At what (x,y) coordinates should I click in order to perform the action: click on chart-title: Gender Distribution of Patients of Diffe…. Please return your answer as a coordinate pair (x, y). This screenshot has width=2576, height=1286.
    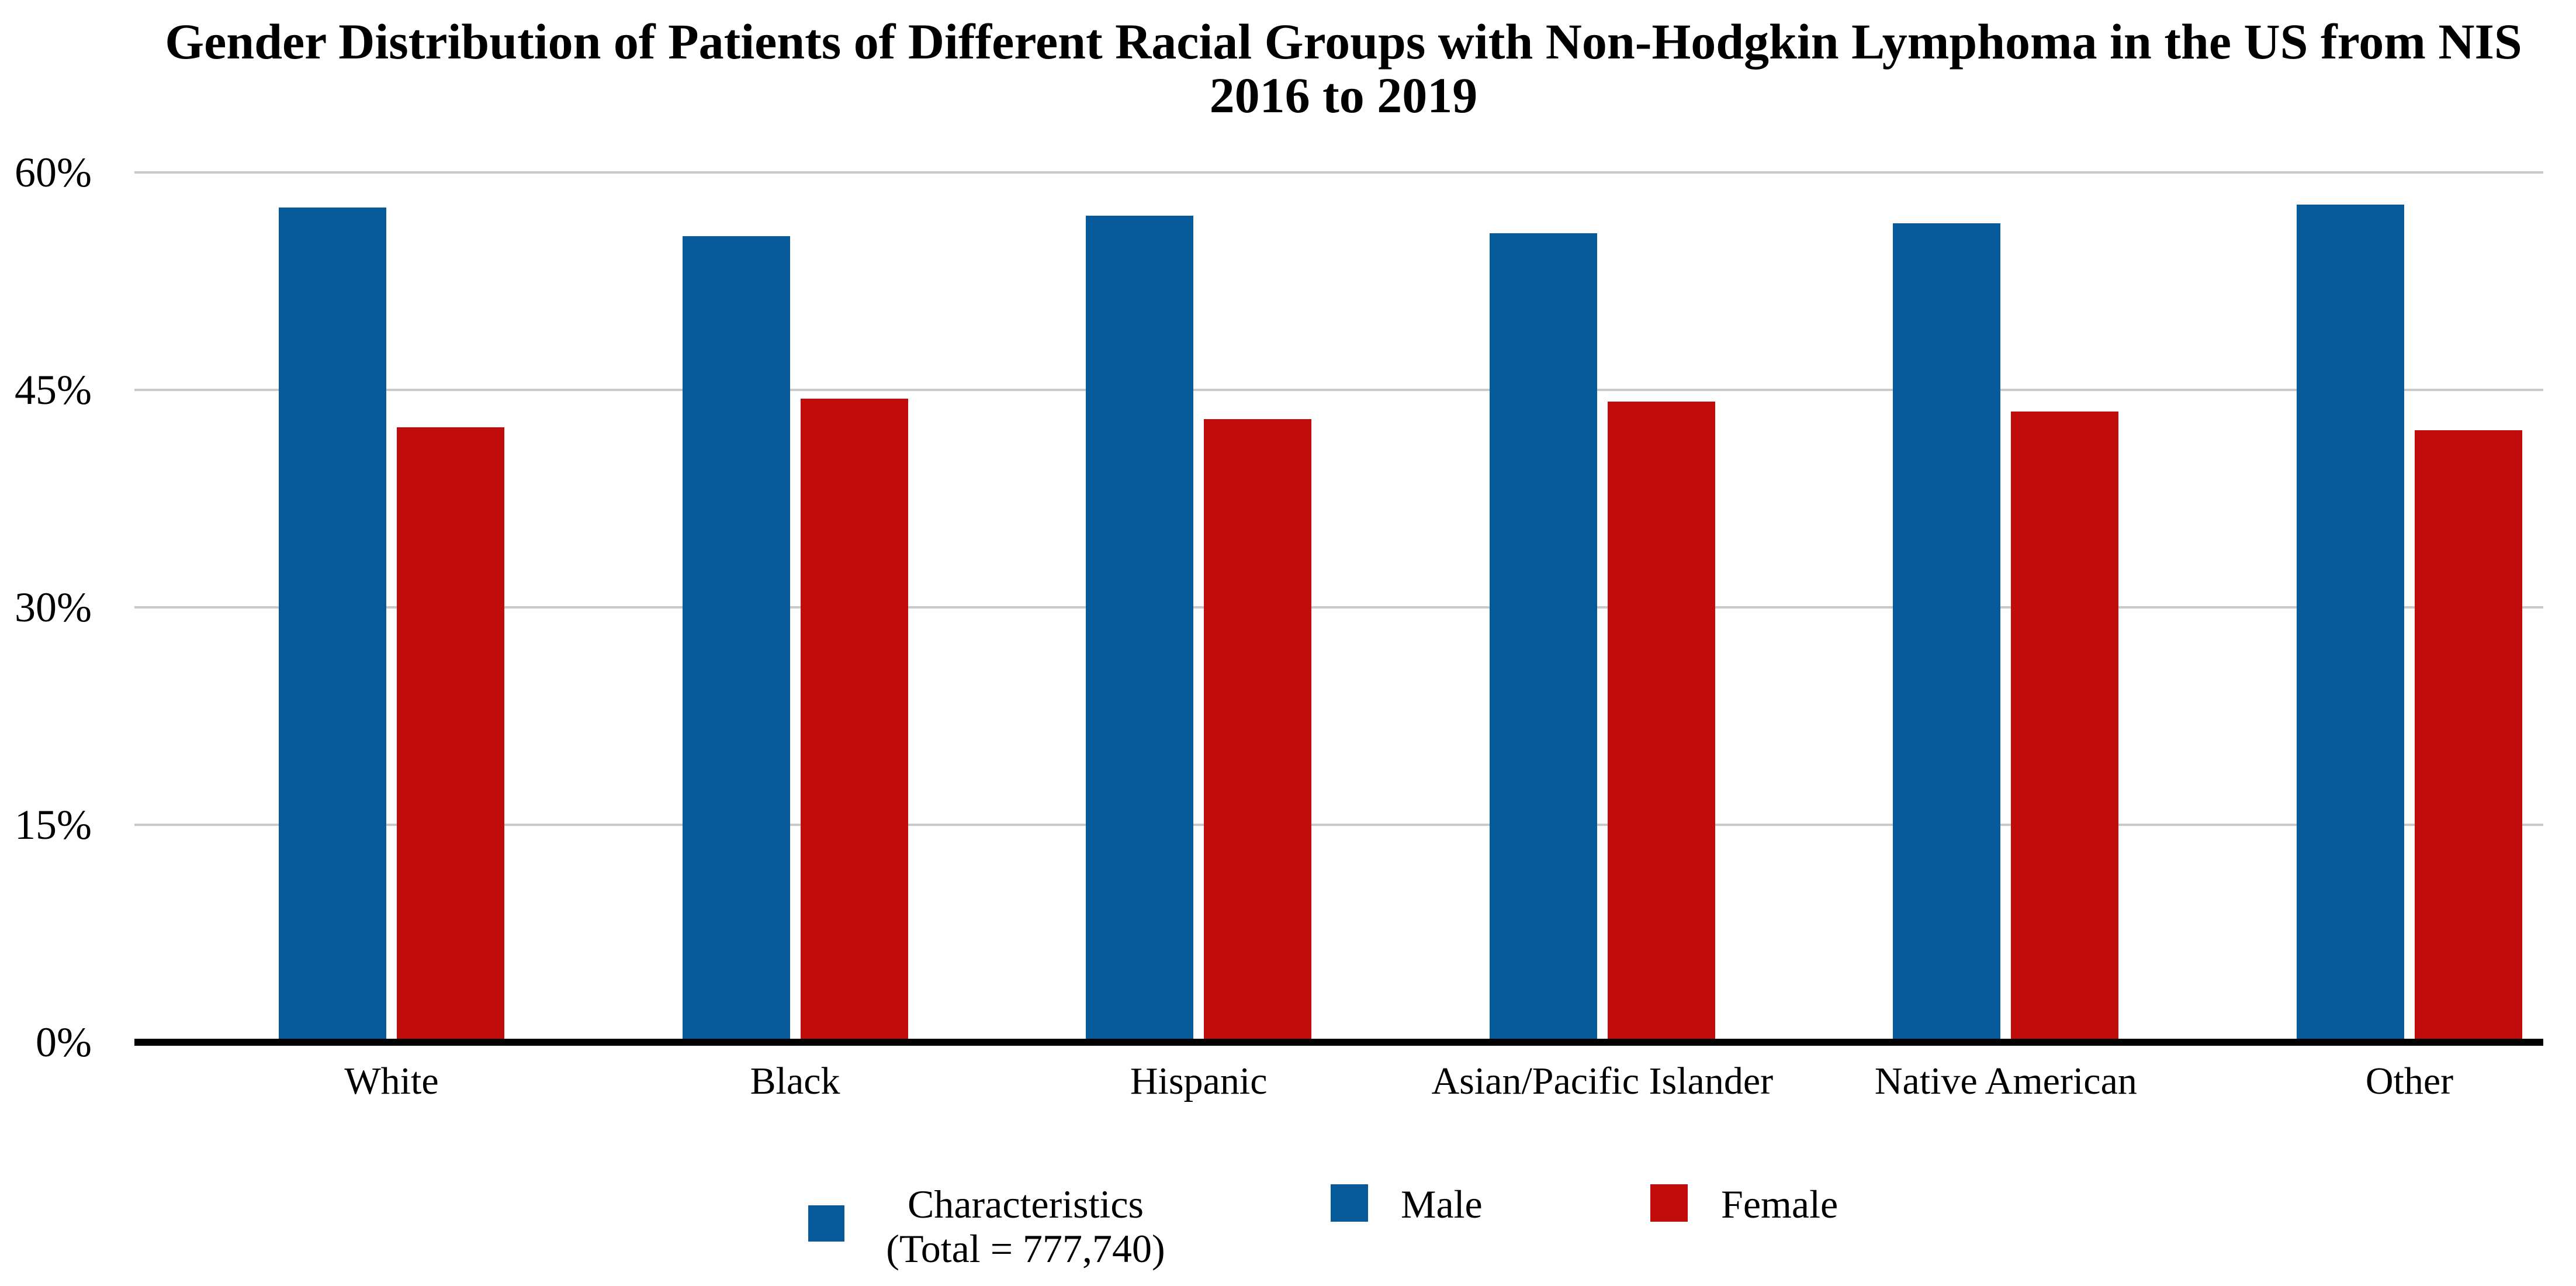
    Looking at the image, I should click on (1343, 68).